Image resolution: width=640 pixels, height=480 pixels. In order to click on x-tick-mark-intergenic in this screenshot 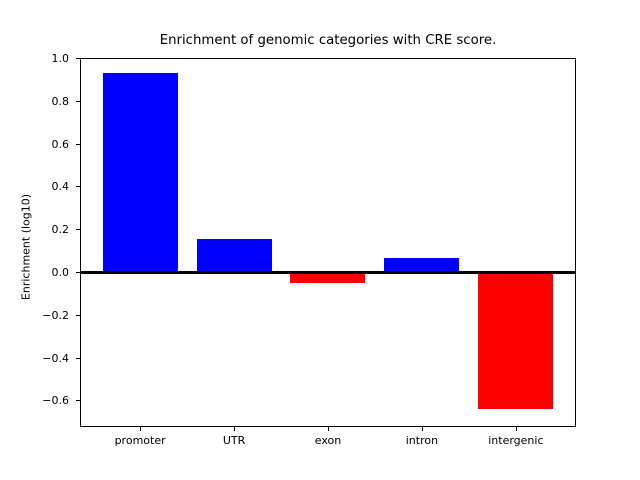, I will do `click(516, 429)`.